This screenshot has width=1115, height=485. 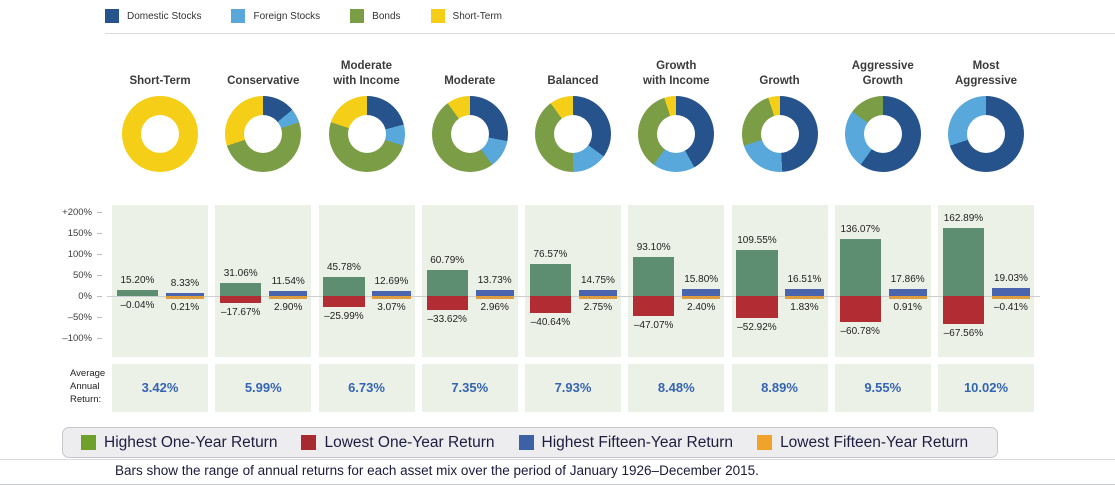 What do you see at coordinates (185, 283) in the screenshot?
I see `highest-fifteen-year-value: 8.33%` at bounding box center [185, 283].